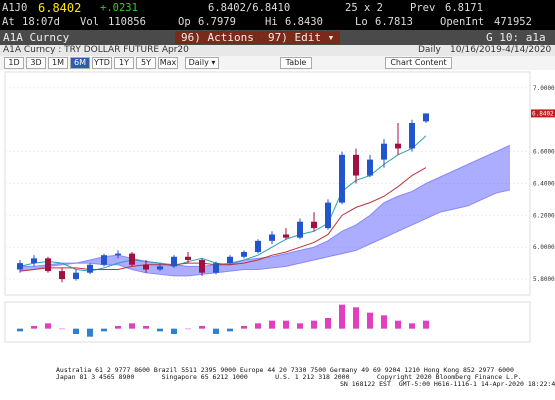 The width and height of the screenshot is (555, 400). What do you see at coordinates (14, 63) in the screenshot?
I see `period-button: 1D` at bounding box center [14, 63].